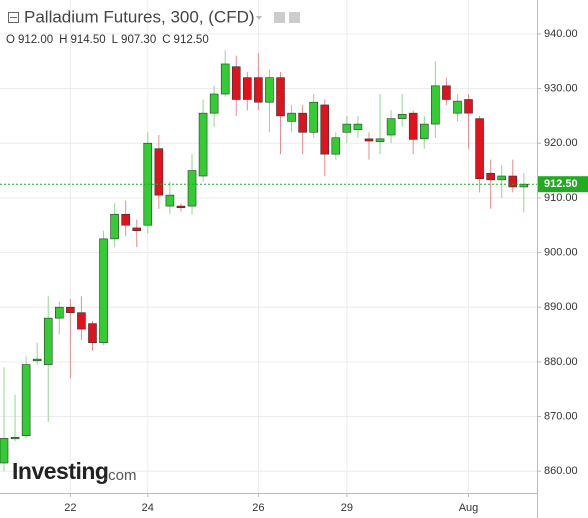  I want to click on ohlc-value: 912.50, so click(191, 40).